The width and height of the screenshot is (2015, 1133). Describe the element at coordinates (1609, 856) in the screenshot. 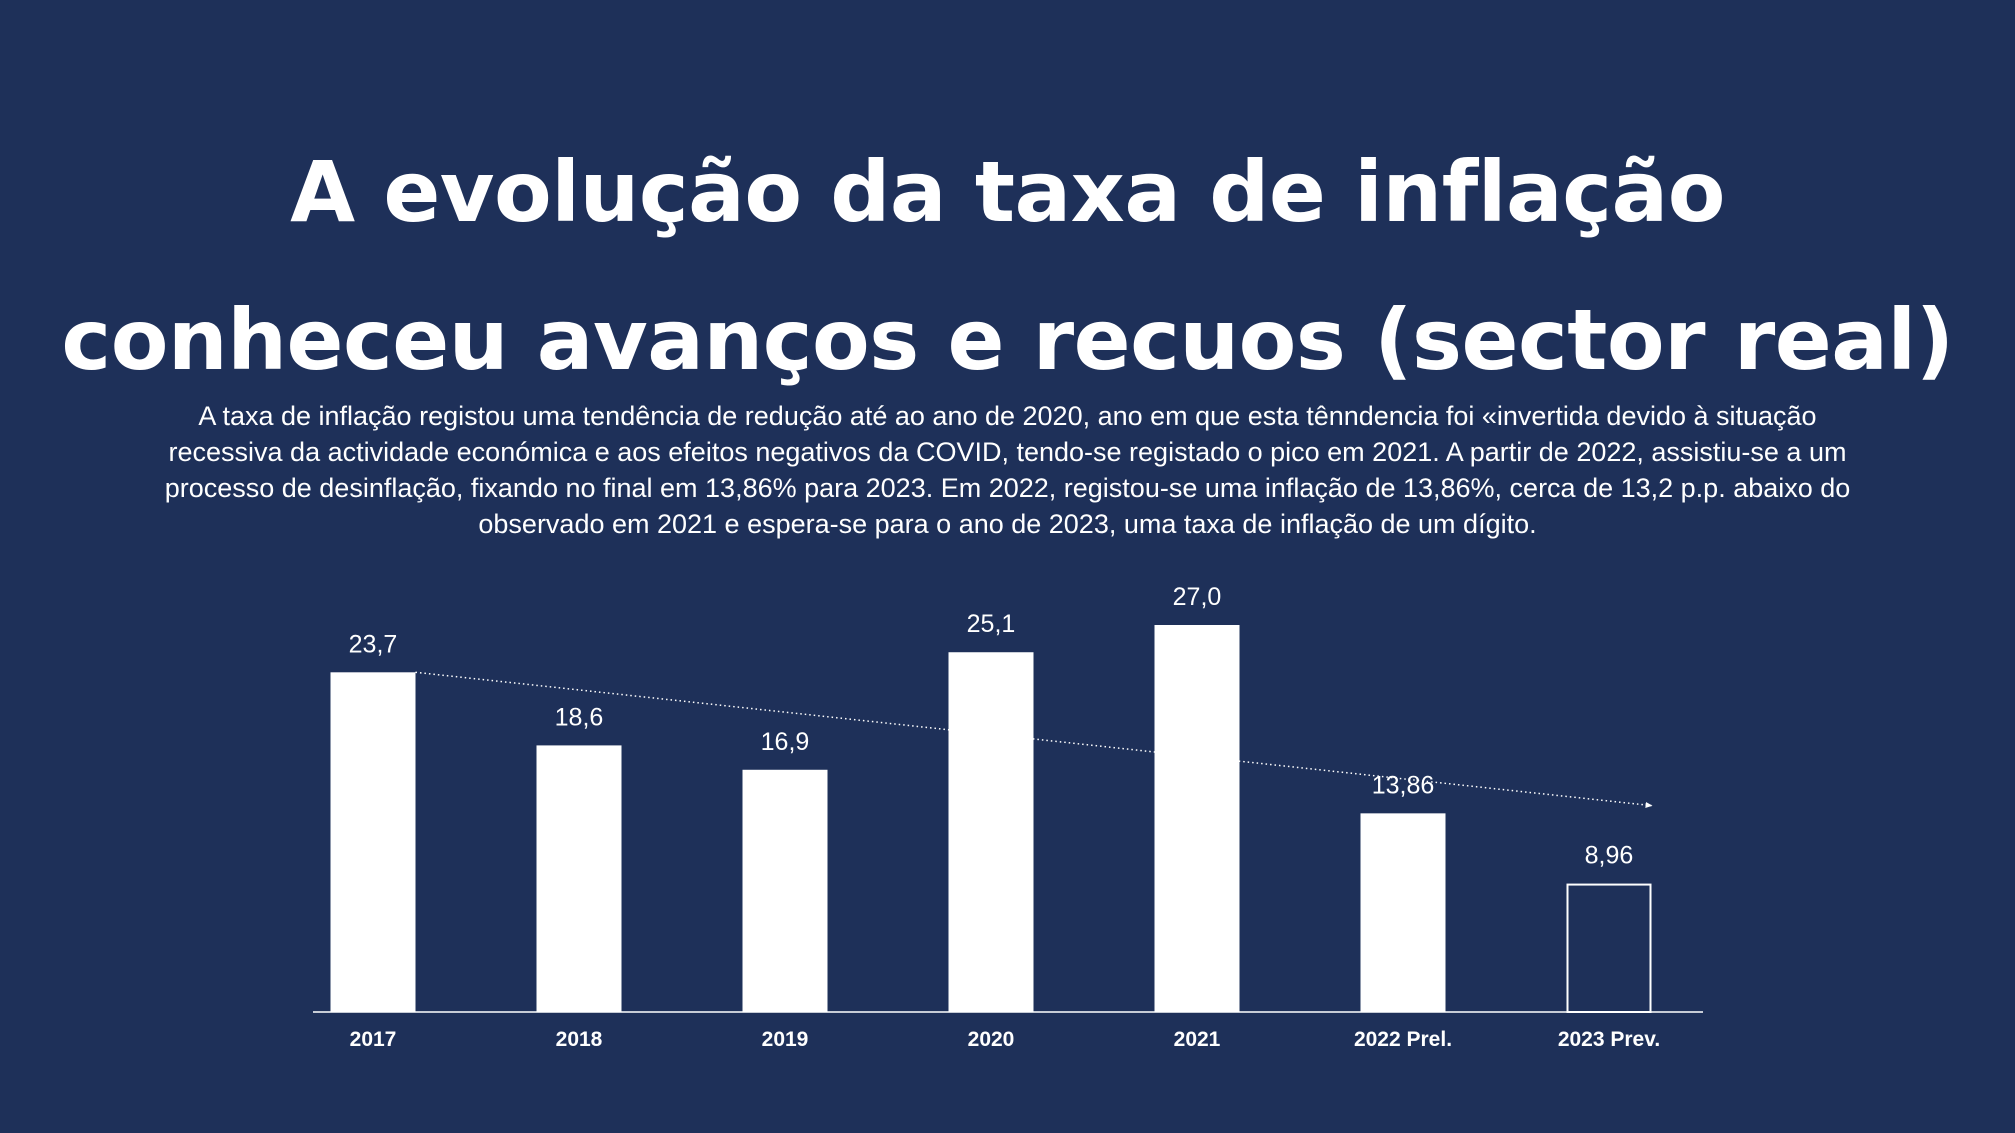

I see `data-label: 8,96` at that location.